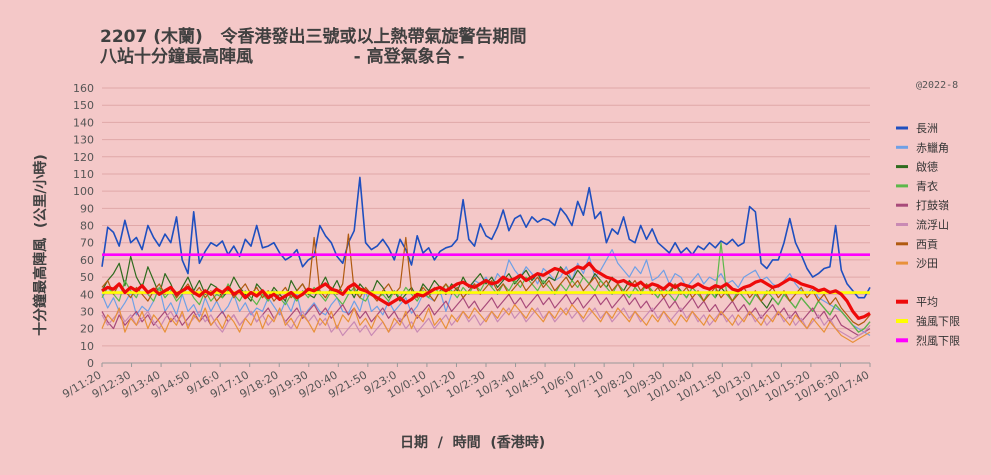 This screenshot has width=991, height=475. Describe the element at coordinates (927, 167) in the screenshot. I see `legend-label-啟德: 啟德` at that location.